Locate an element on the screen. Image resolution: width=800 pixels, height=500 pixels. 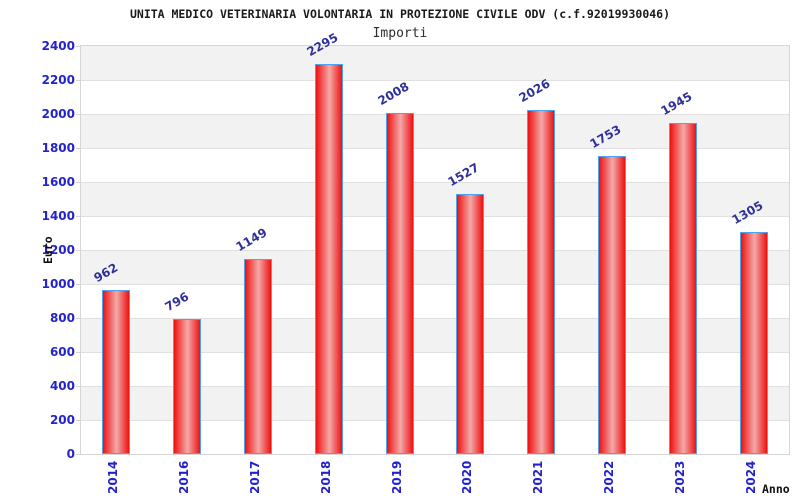
x-tick-label: 2018 is located at coordinates (325, 477).